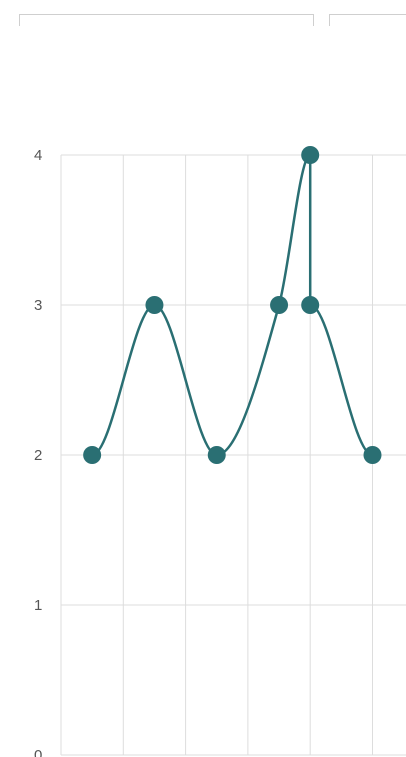 The height and width of the screenshot is (757, 406). What do you see at coordinates (38, 605) in the screenshot?
I see `y-tick-label: 1` at bounding box center [38, 605].